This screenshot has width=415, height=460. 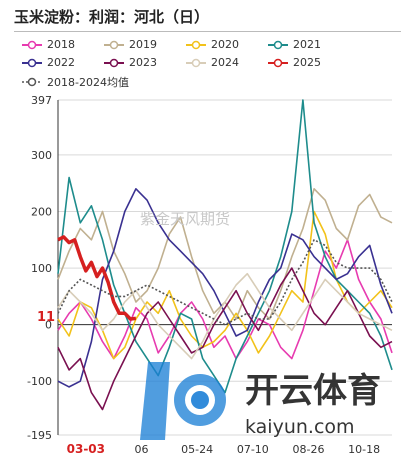 I want to click on y-tick-label: 100, so click(x=41, y=268).